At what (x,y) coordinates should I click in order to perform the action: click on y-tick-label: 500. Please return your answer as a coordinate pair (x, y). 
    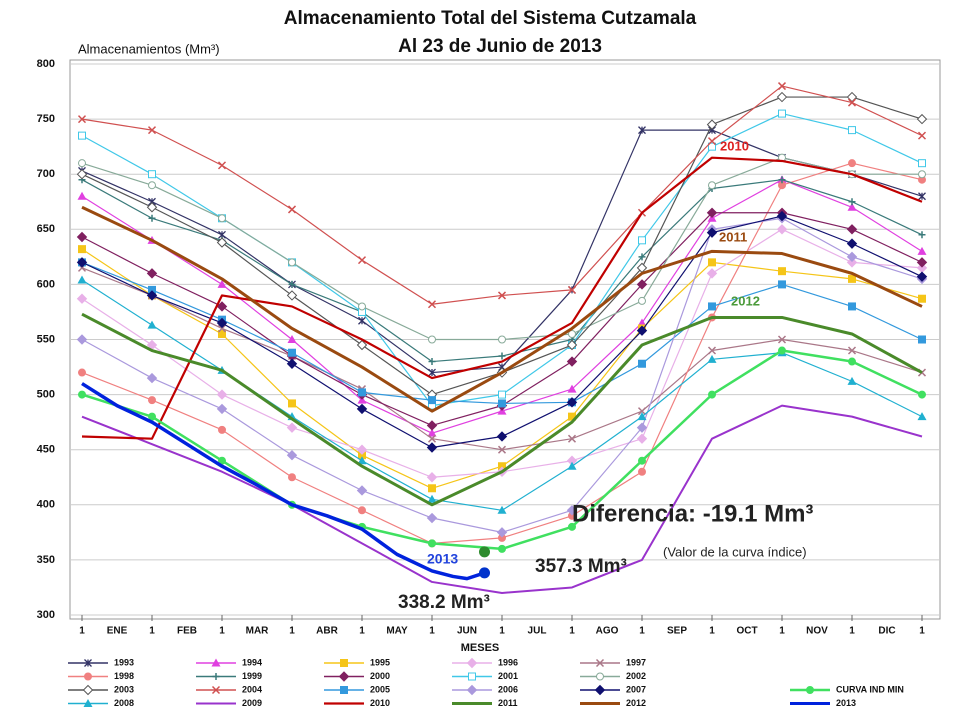
    Looking at the image, I should click on (46, 395).